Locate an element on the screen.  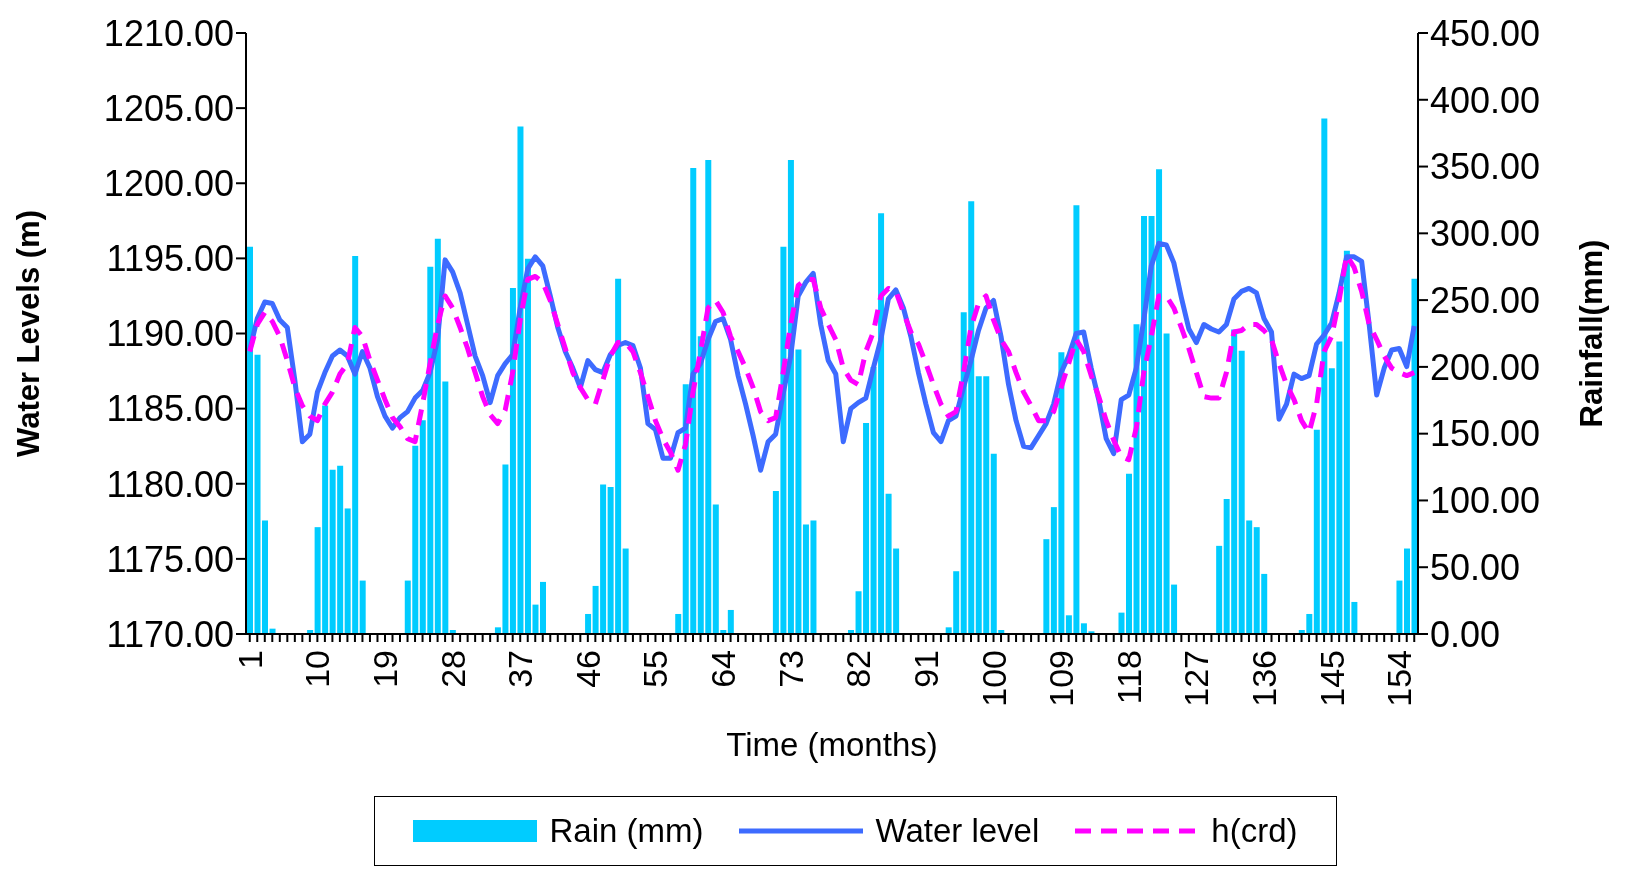
x-tick-label: 100 is located at coordinates (993, 678).